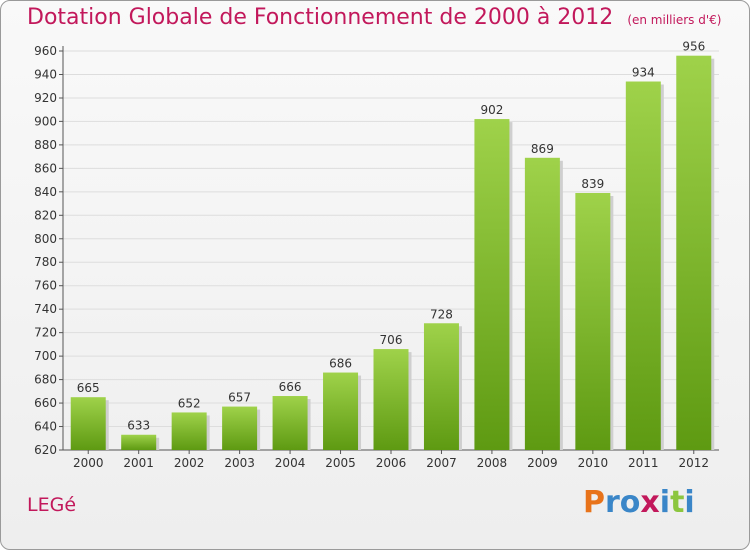 The width and height of the screenshot is (750, 550). I want to click on data-label: 666, so click(290, 387).